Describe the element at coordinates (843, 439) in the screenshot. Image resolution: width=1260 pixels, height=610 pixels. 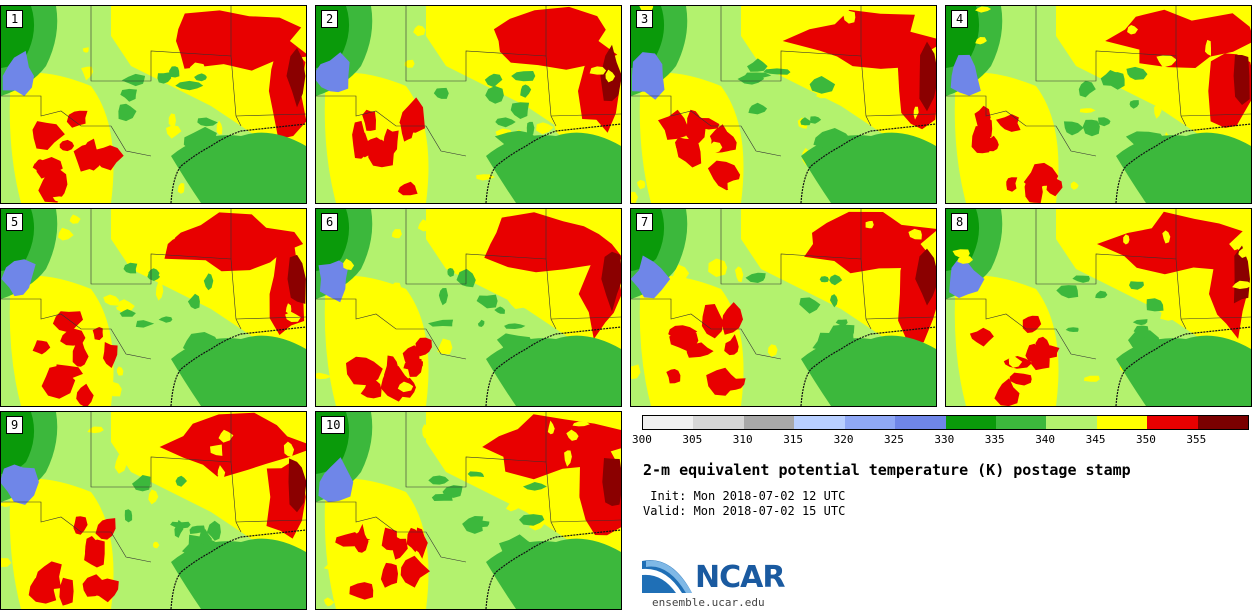
I see `colorbar-tick-label: 320` at that location.